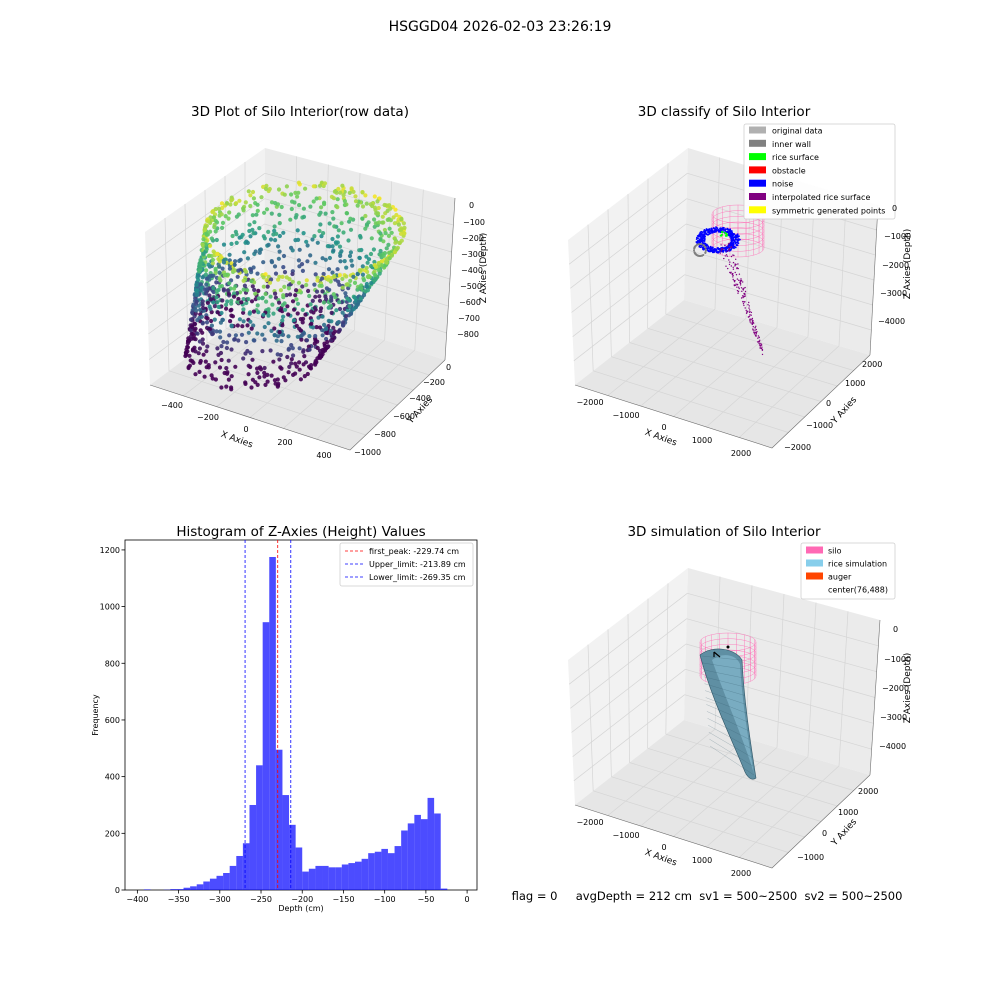 The height and width of the screenshot is (1000, 1000). Describe the element at coordinates (471, 286) in the screenshot. I see `svg-text: −500` at that location.